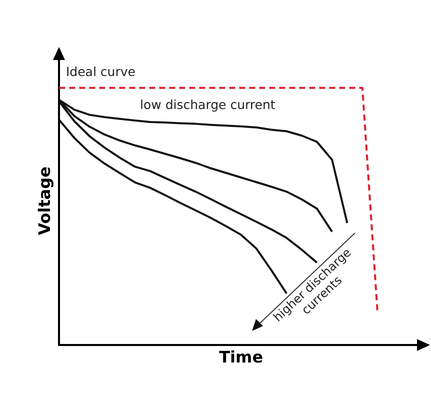 This screenshot has height=406, width=431. Describe the element at coordinates (208, 104) in the screenshot. I see `annotation: low discharge current` at that location.